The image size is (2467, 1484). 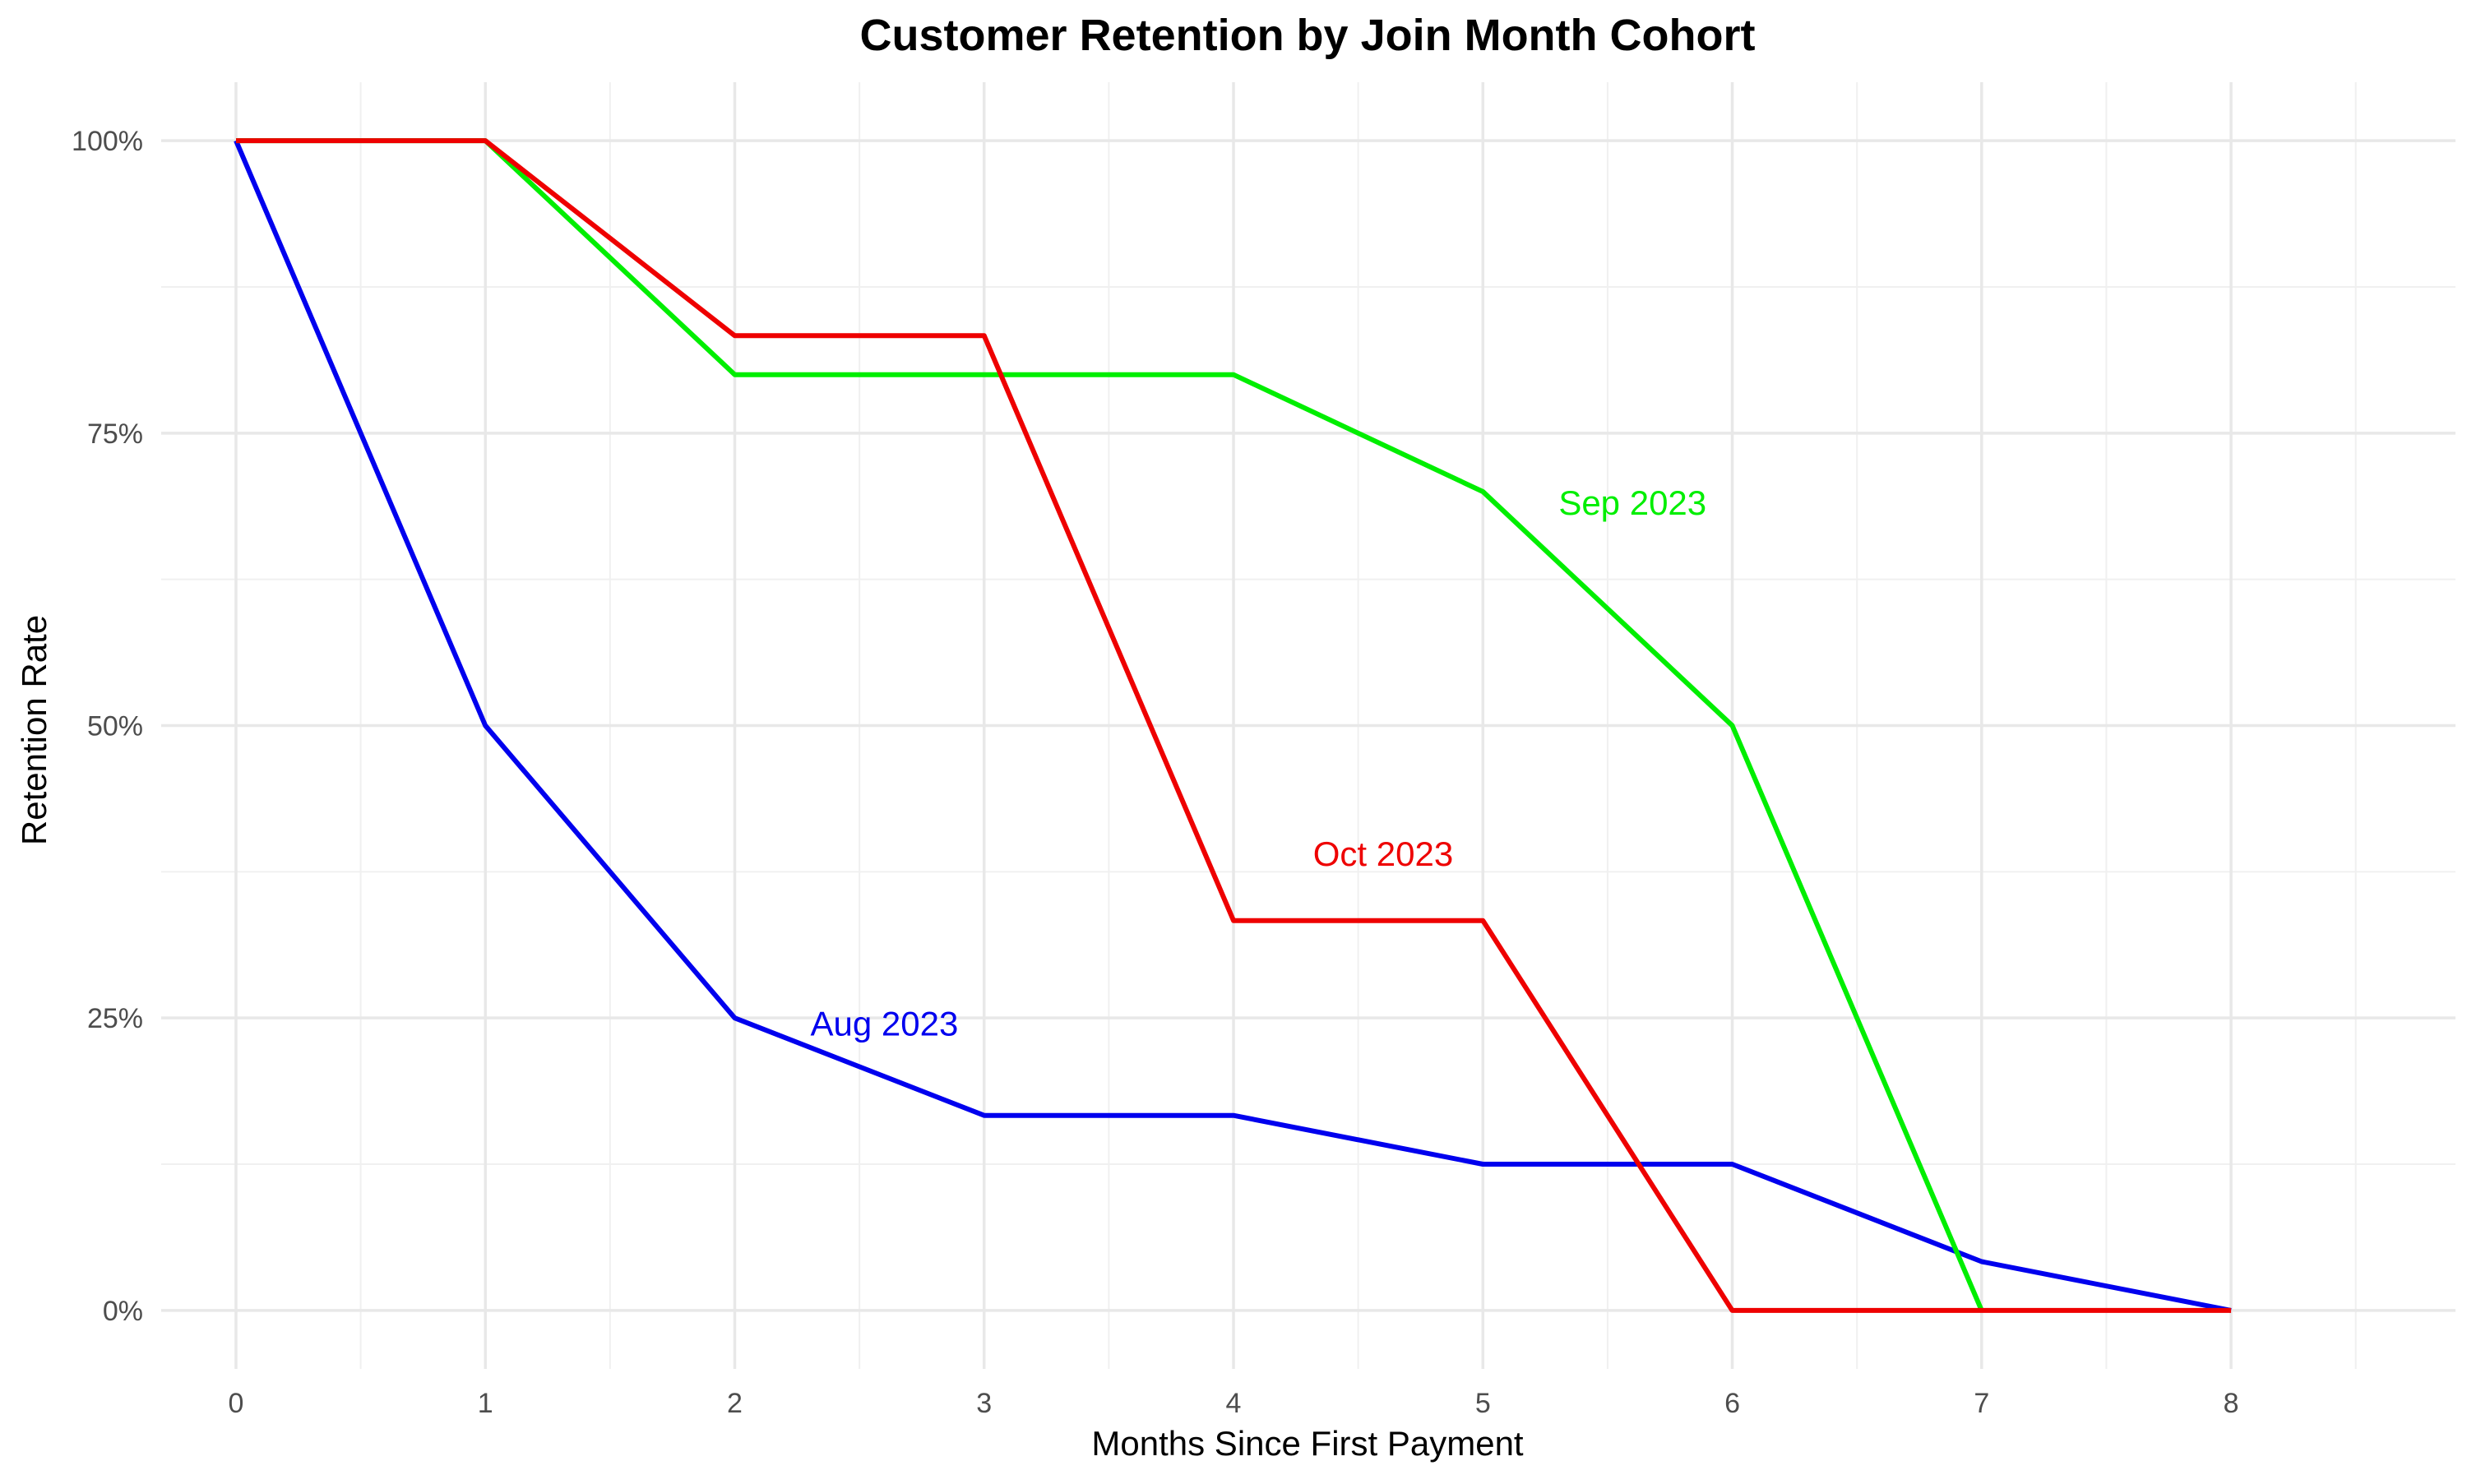 I want to click on x-tick-label: 4, so click(x=1234, y=1403).